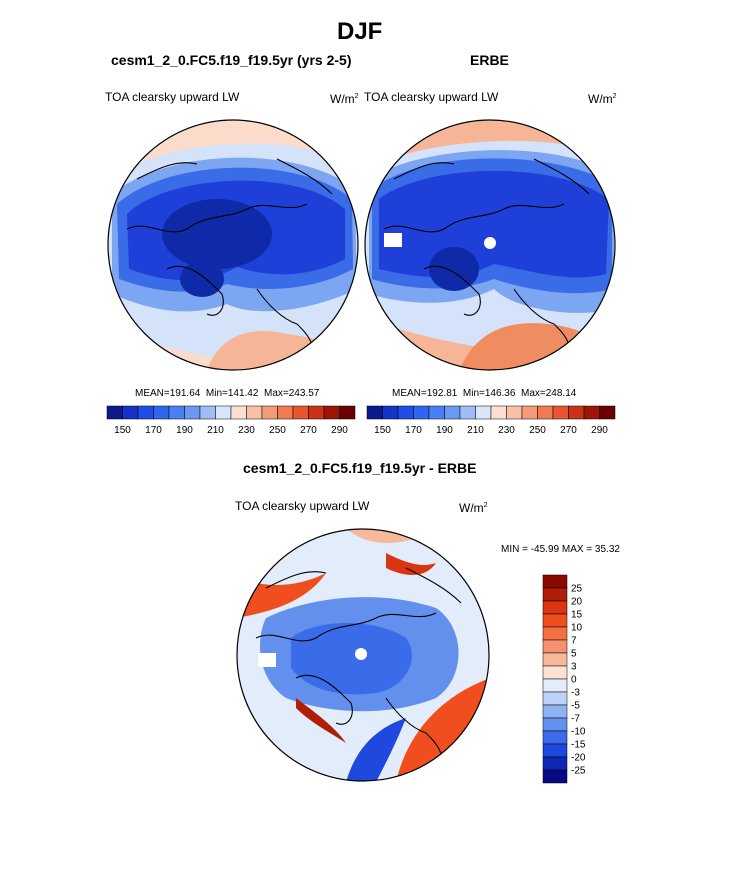 The image size is (733, 882). What do you see at coordinates (276, 393) in the screenshot?
I see `left-max-label: Max=` at bounding box center [276, 393].